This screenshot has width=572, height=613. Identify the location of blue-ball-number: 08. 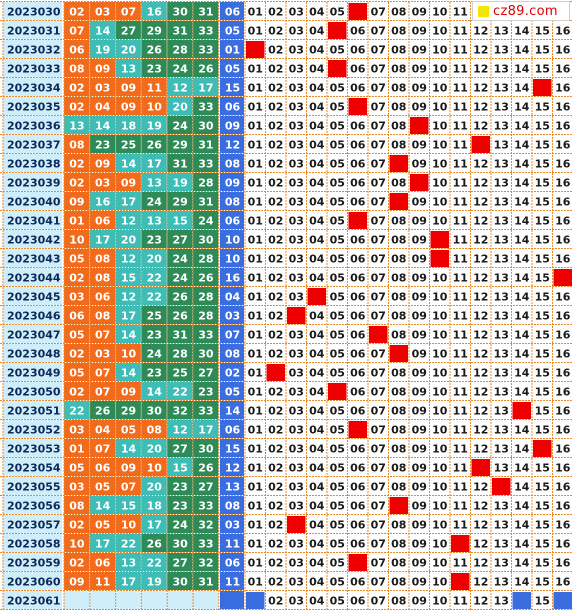
(232, 202).